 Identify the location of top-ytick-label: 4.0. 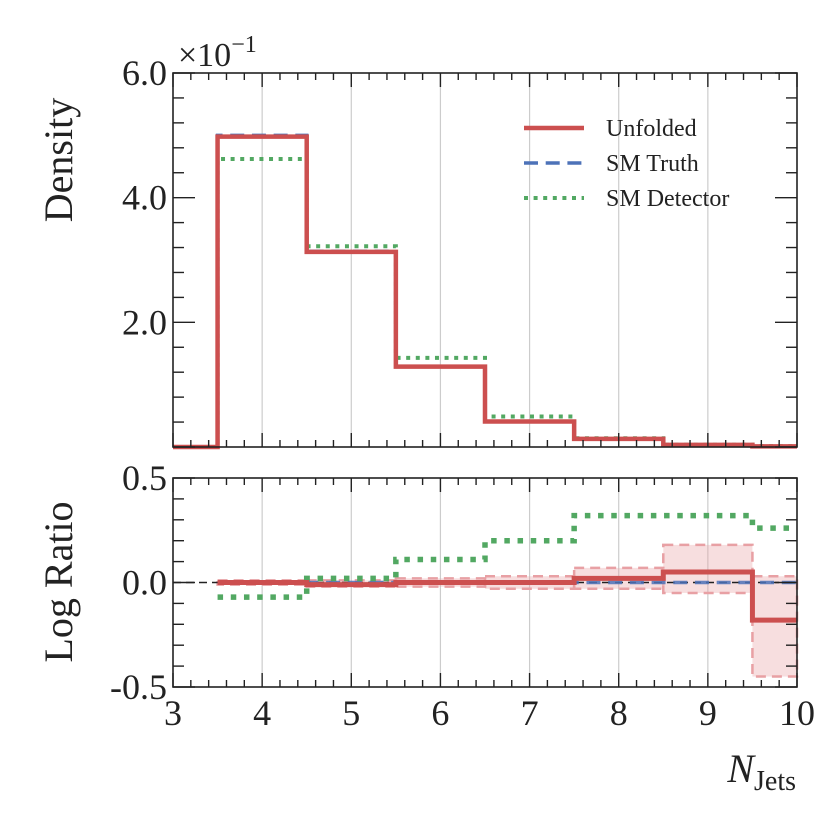
(144, 198).